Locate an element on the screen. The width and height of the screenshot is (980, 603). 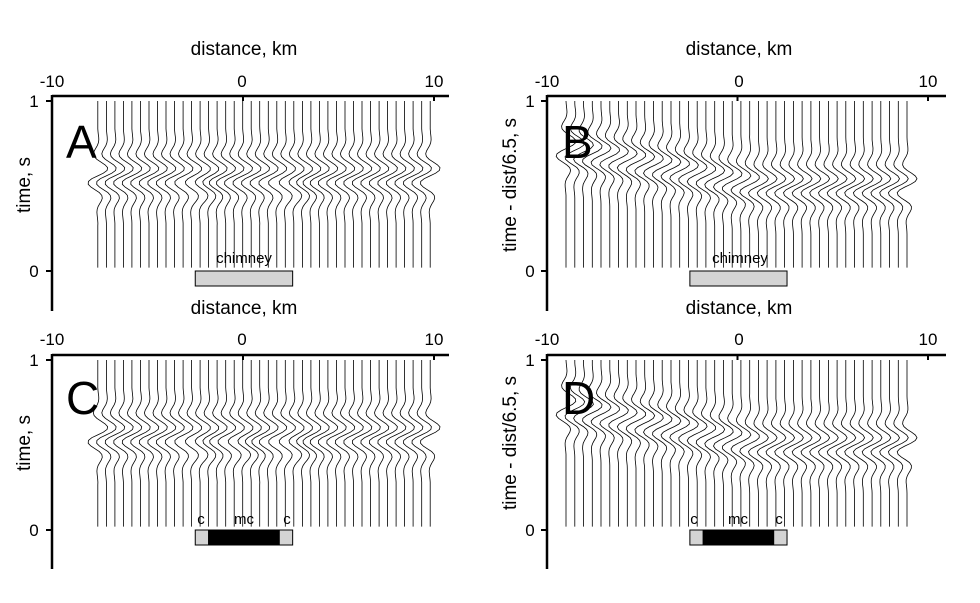
panel-c-bar-label-mid: mc is located at coordinates (244, 519).